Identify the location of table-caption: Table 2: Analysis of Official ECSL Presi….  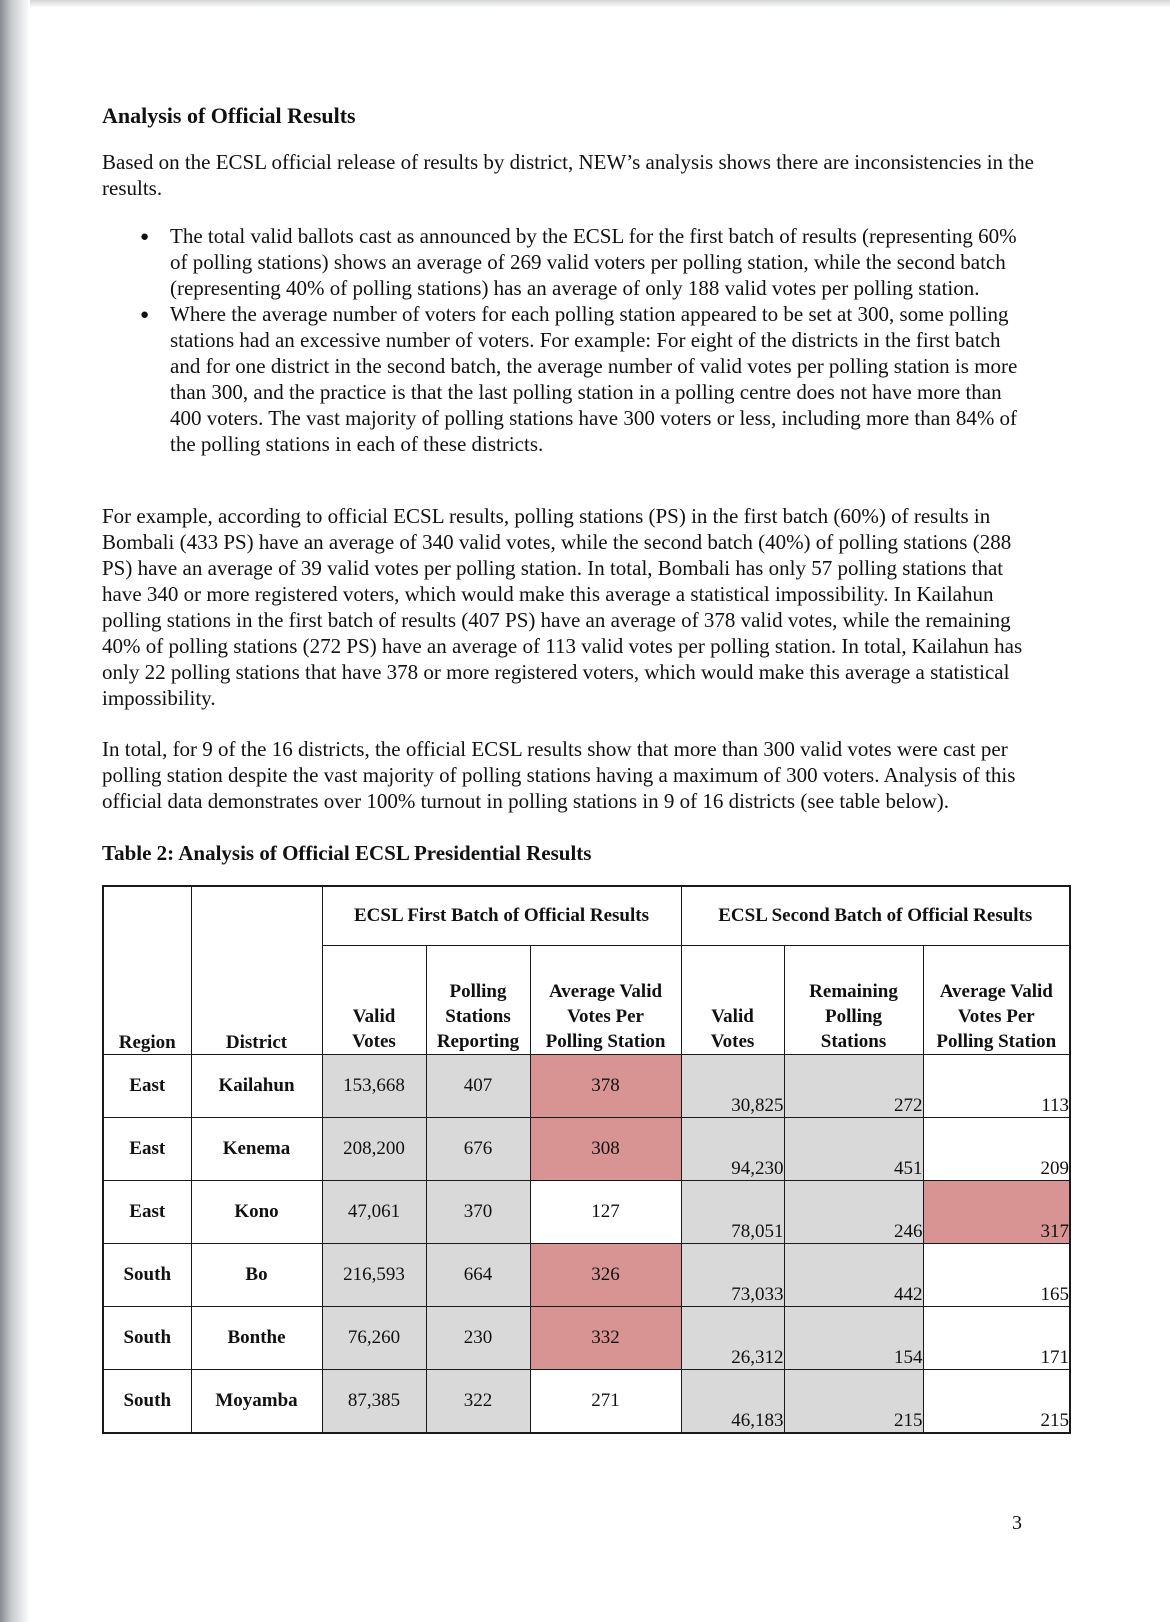
(347, 853).